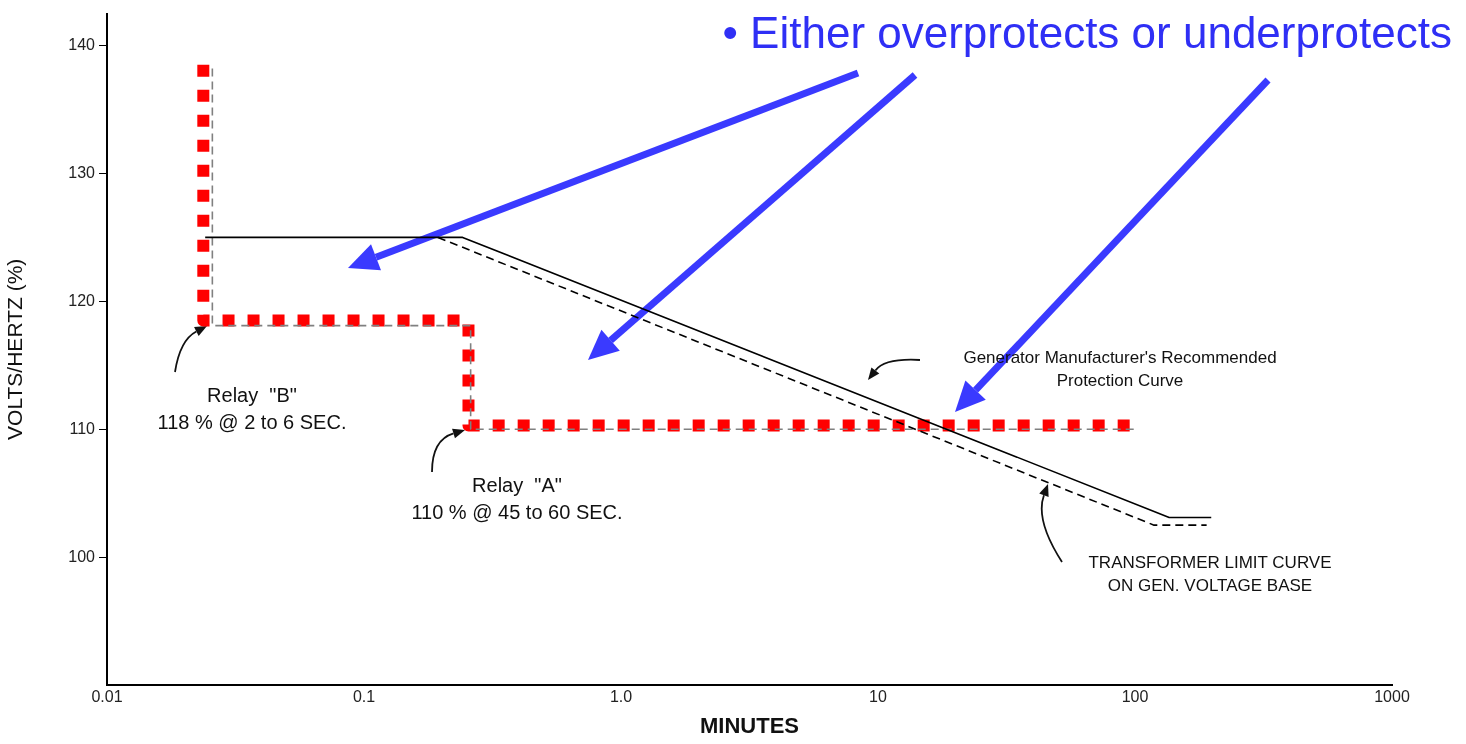  What do you see at coordinates (621, 697) in the screenshot?
I see `x-tick-label: 1.0` at bounding box center [621, 697].